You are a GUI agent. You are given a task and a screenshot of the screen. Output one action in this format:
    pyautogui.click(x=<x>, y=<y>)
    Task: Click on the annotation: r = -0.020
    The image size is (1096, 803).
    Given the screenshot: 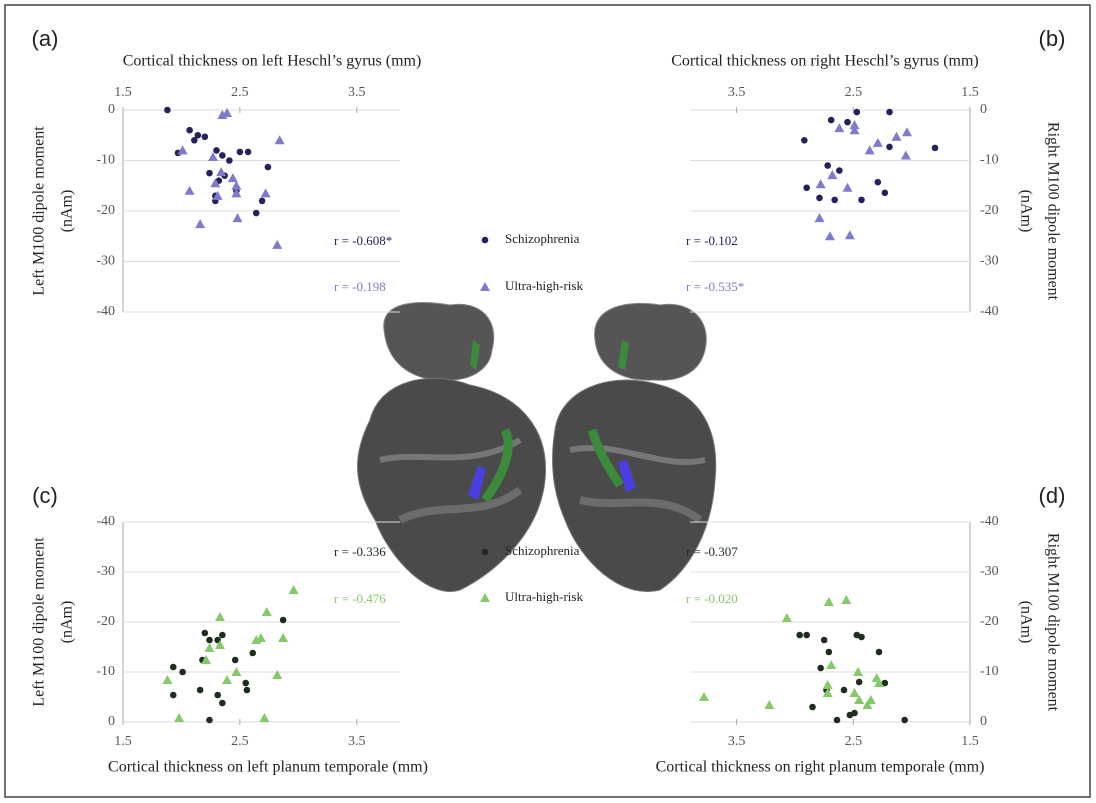 What is the action you would take?
    pyautogui.click(x=712, y=598)
    